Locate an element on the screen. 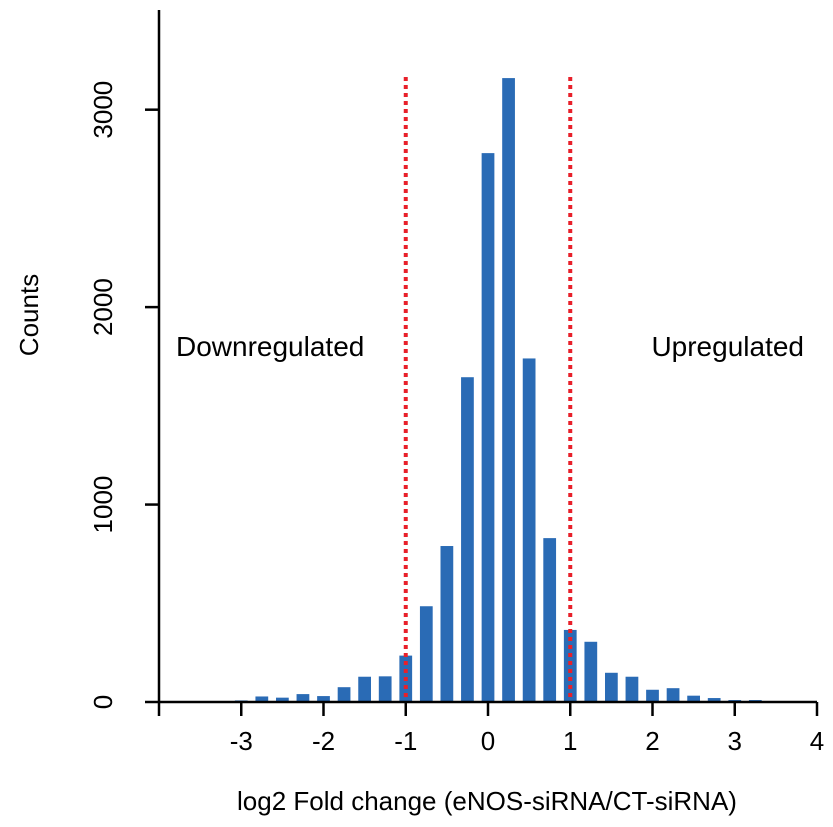 The width and height of the screenshot is (833, 827). x-tick-label: -1 is located at coordinates (405, 741).